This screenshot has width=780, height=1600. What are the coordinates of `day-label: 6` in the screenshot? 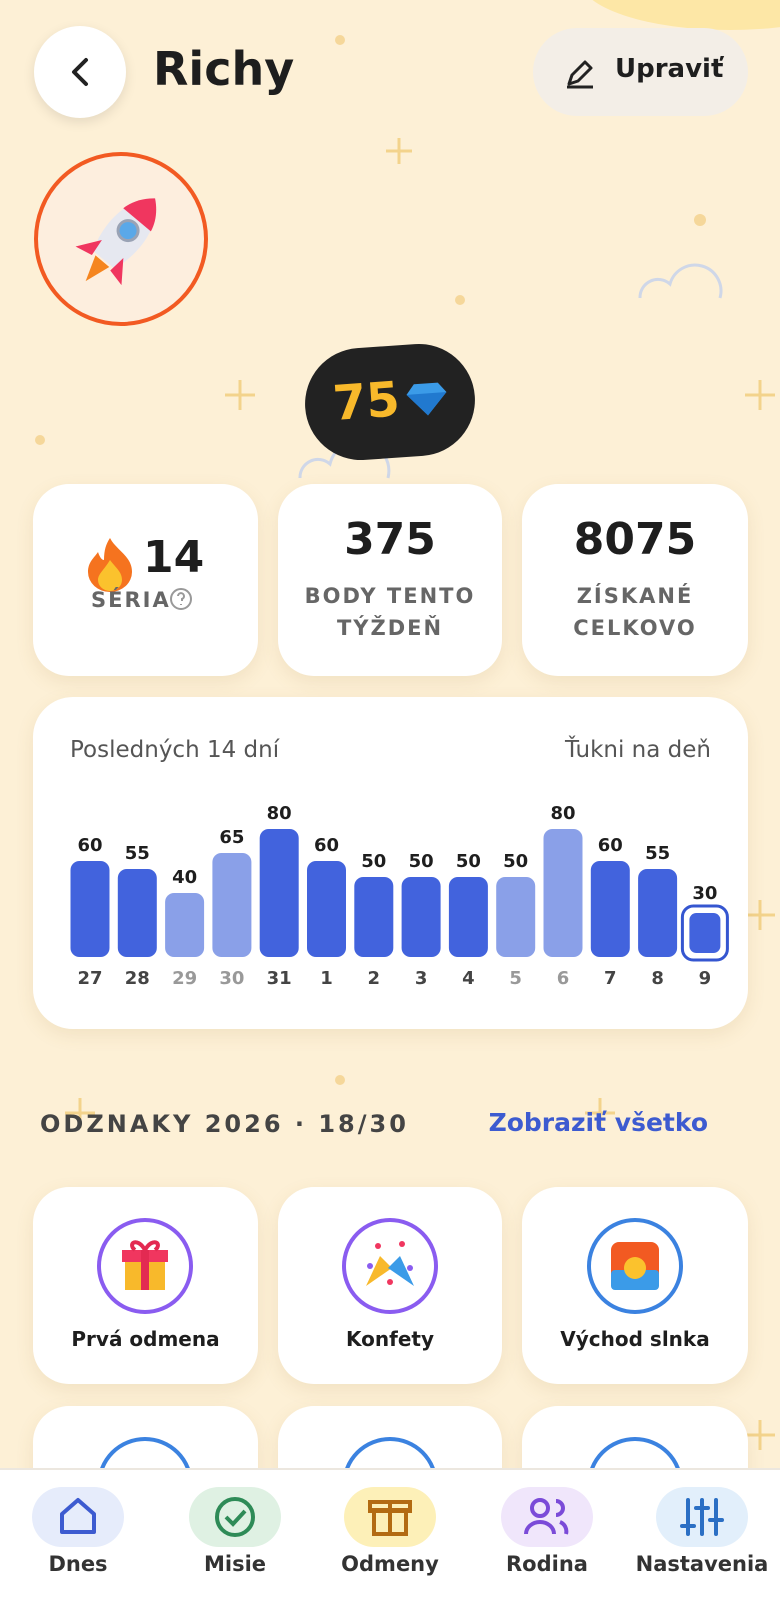 It's located at (563, 978).